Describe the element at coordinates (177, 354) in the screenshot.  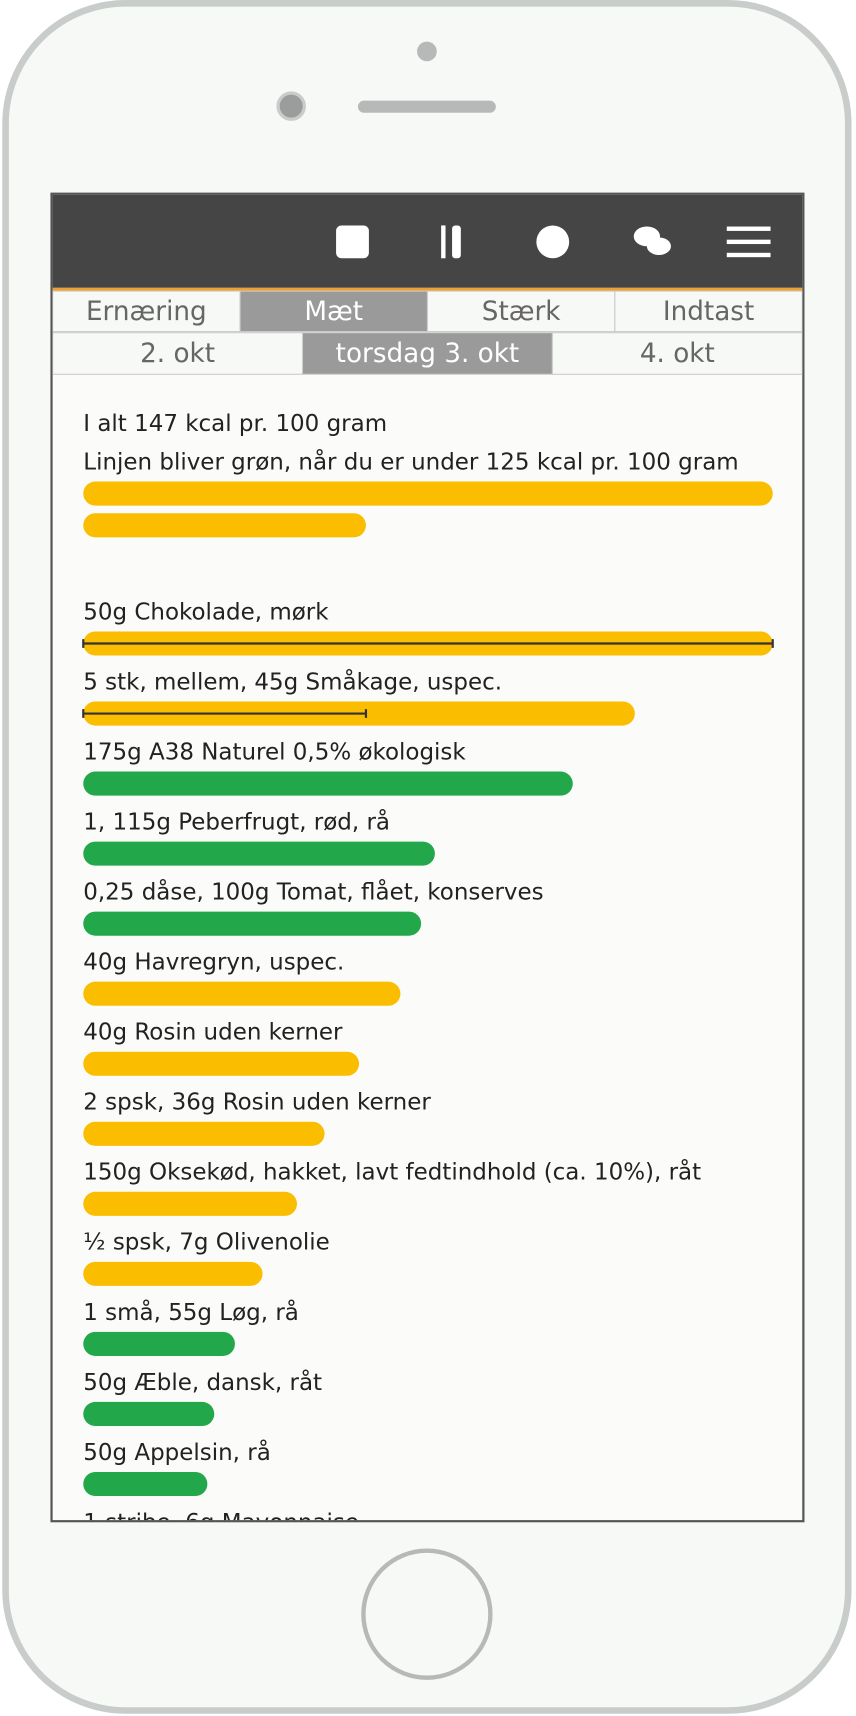
I see `tab-label: 2. okt` at that location.